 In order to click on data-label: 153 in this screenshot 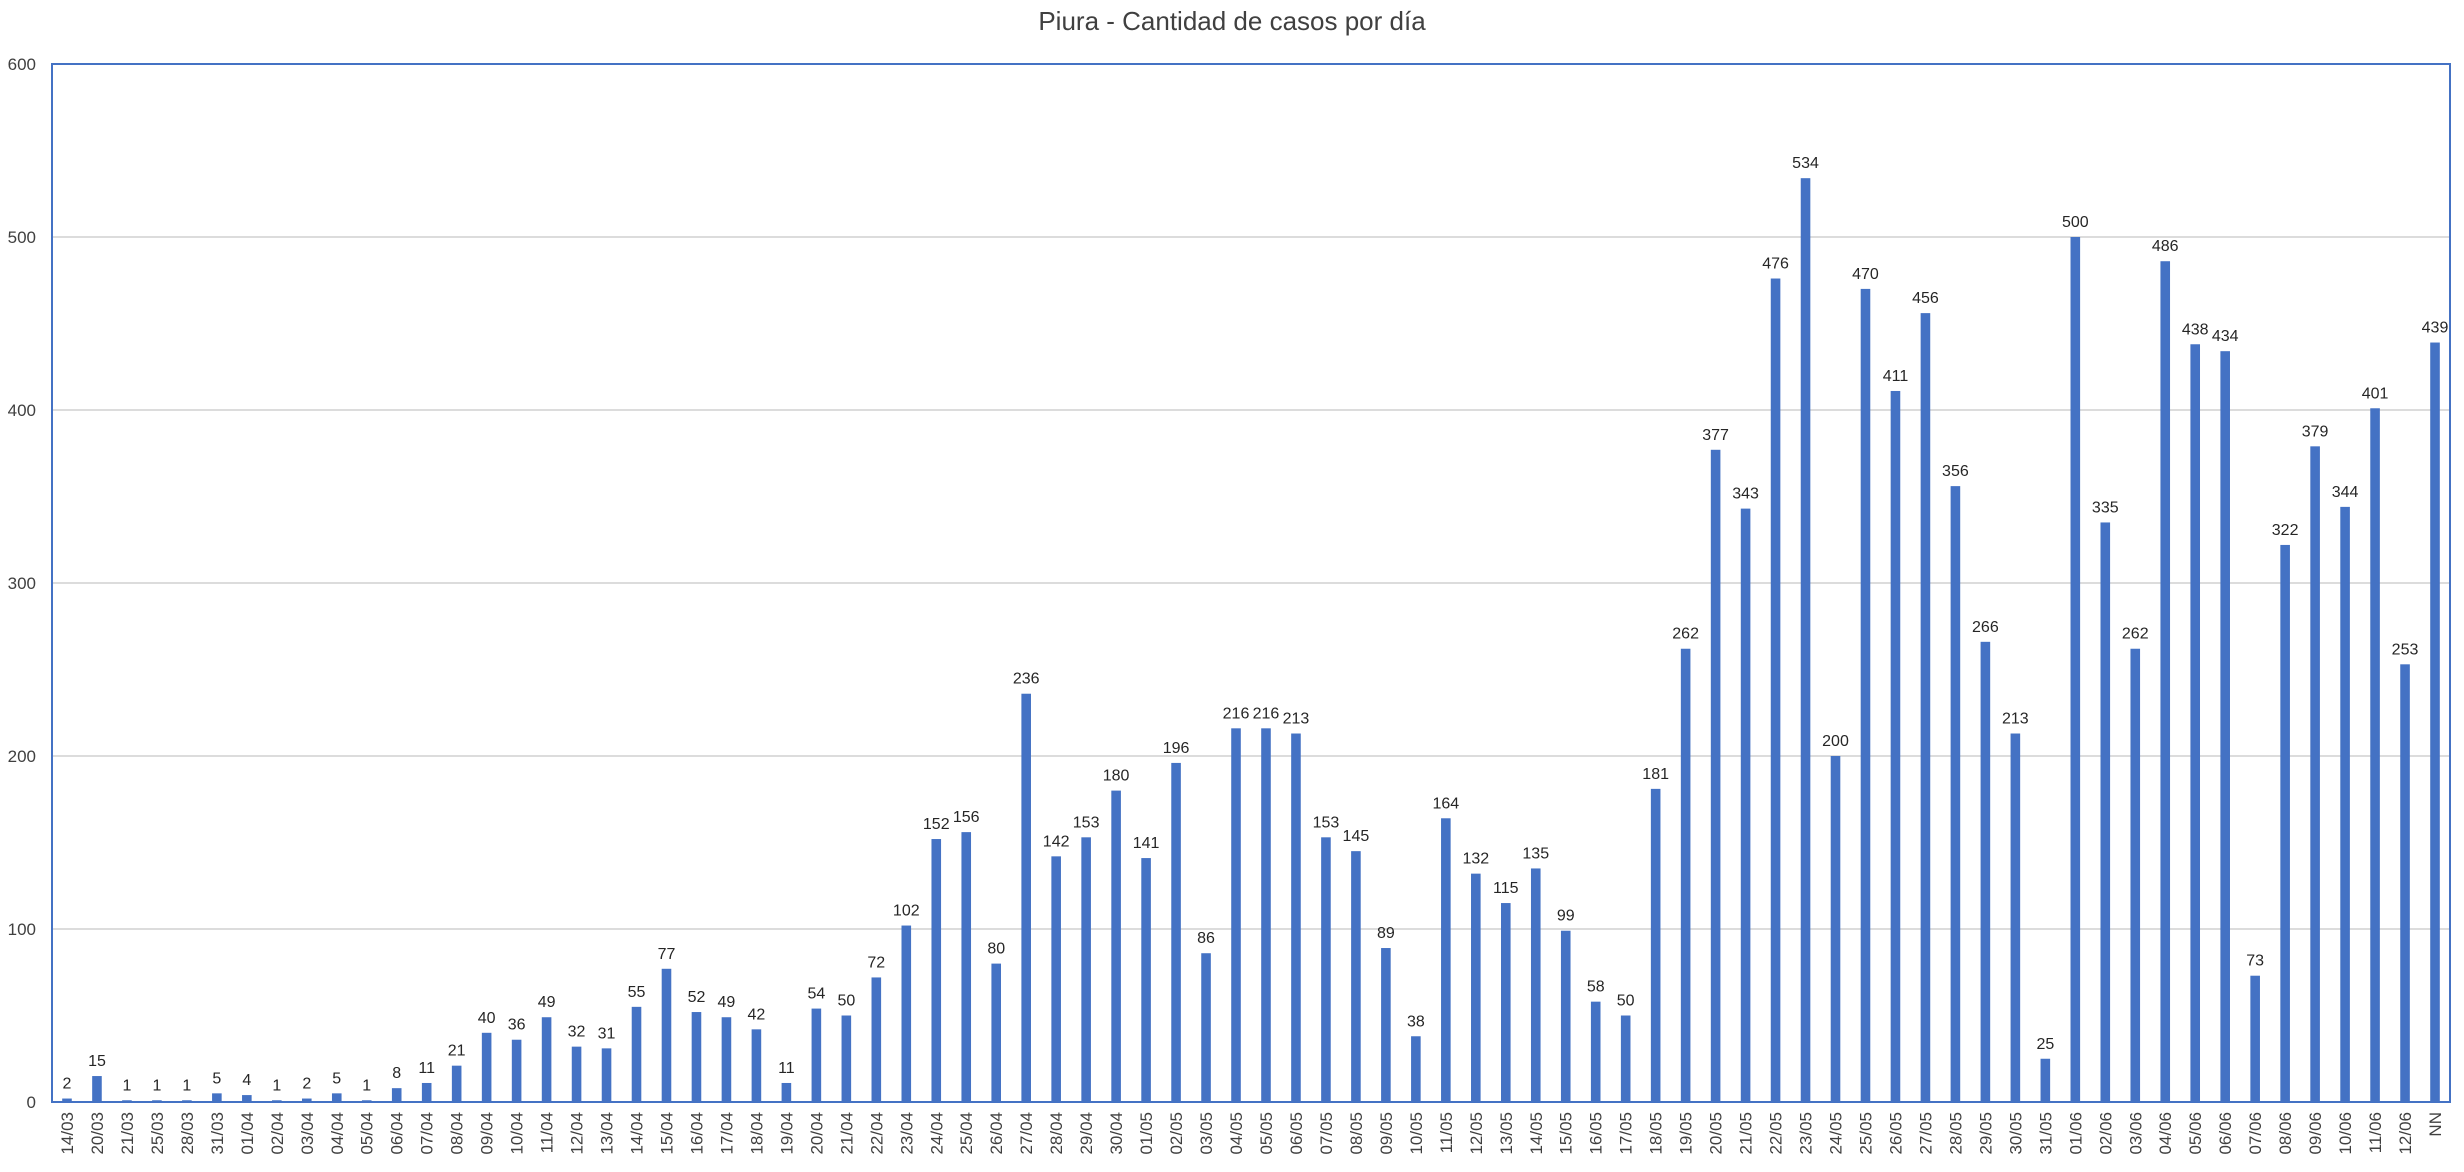, I will do `click(1326, 822)`.